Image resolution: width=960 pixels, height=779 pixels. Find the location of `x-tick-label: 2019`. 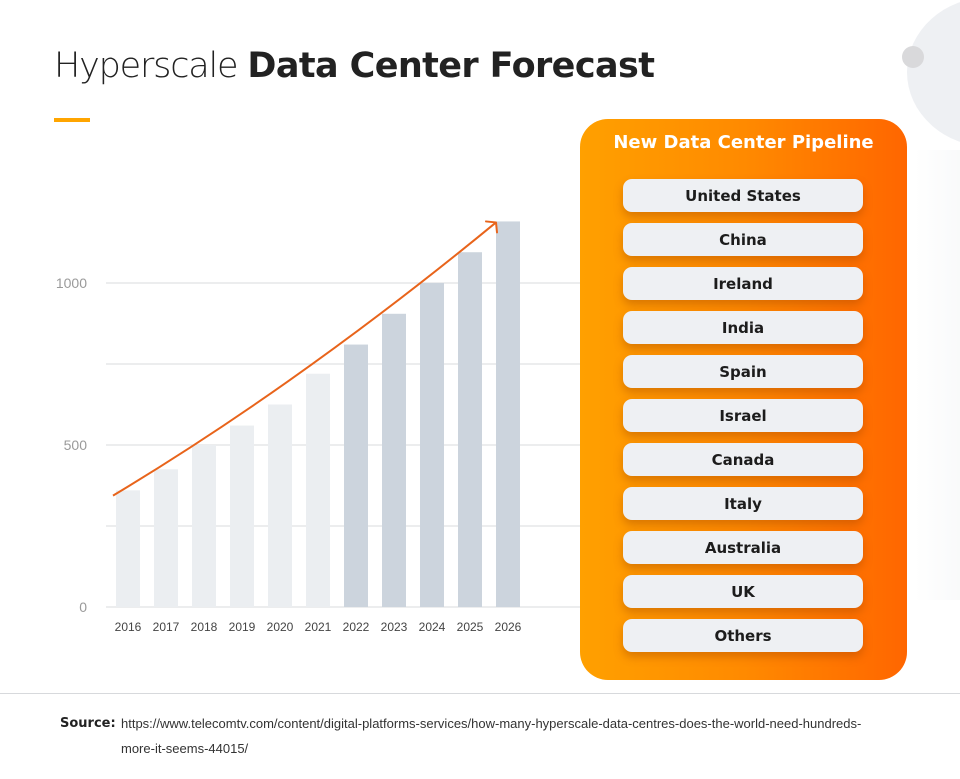

x-tick-label: 2019 is located at coordinates (242, 627).